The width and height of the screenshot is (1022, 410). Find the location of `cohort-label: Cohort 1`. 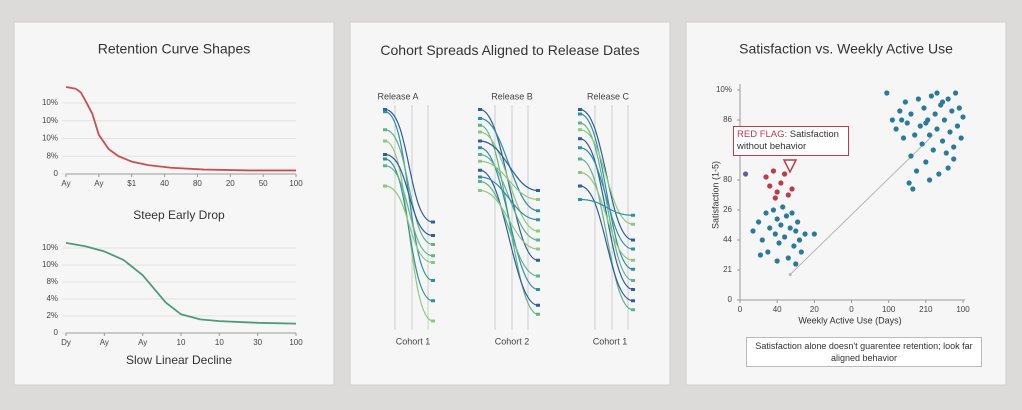

cohort-label: Cohort 1 is located at coordinates (610, 341).